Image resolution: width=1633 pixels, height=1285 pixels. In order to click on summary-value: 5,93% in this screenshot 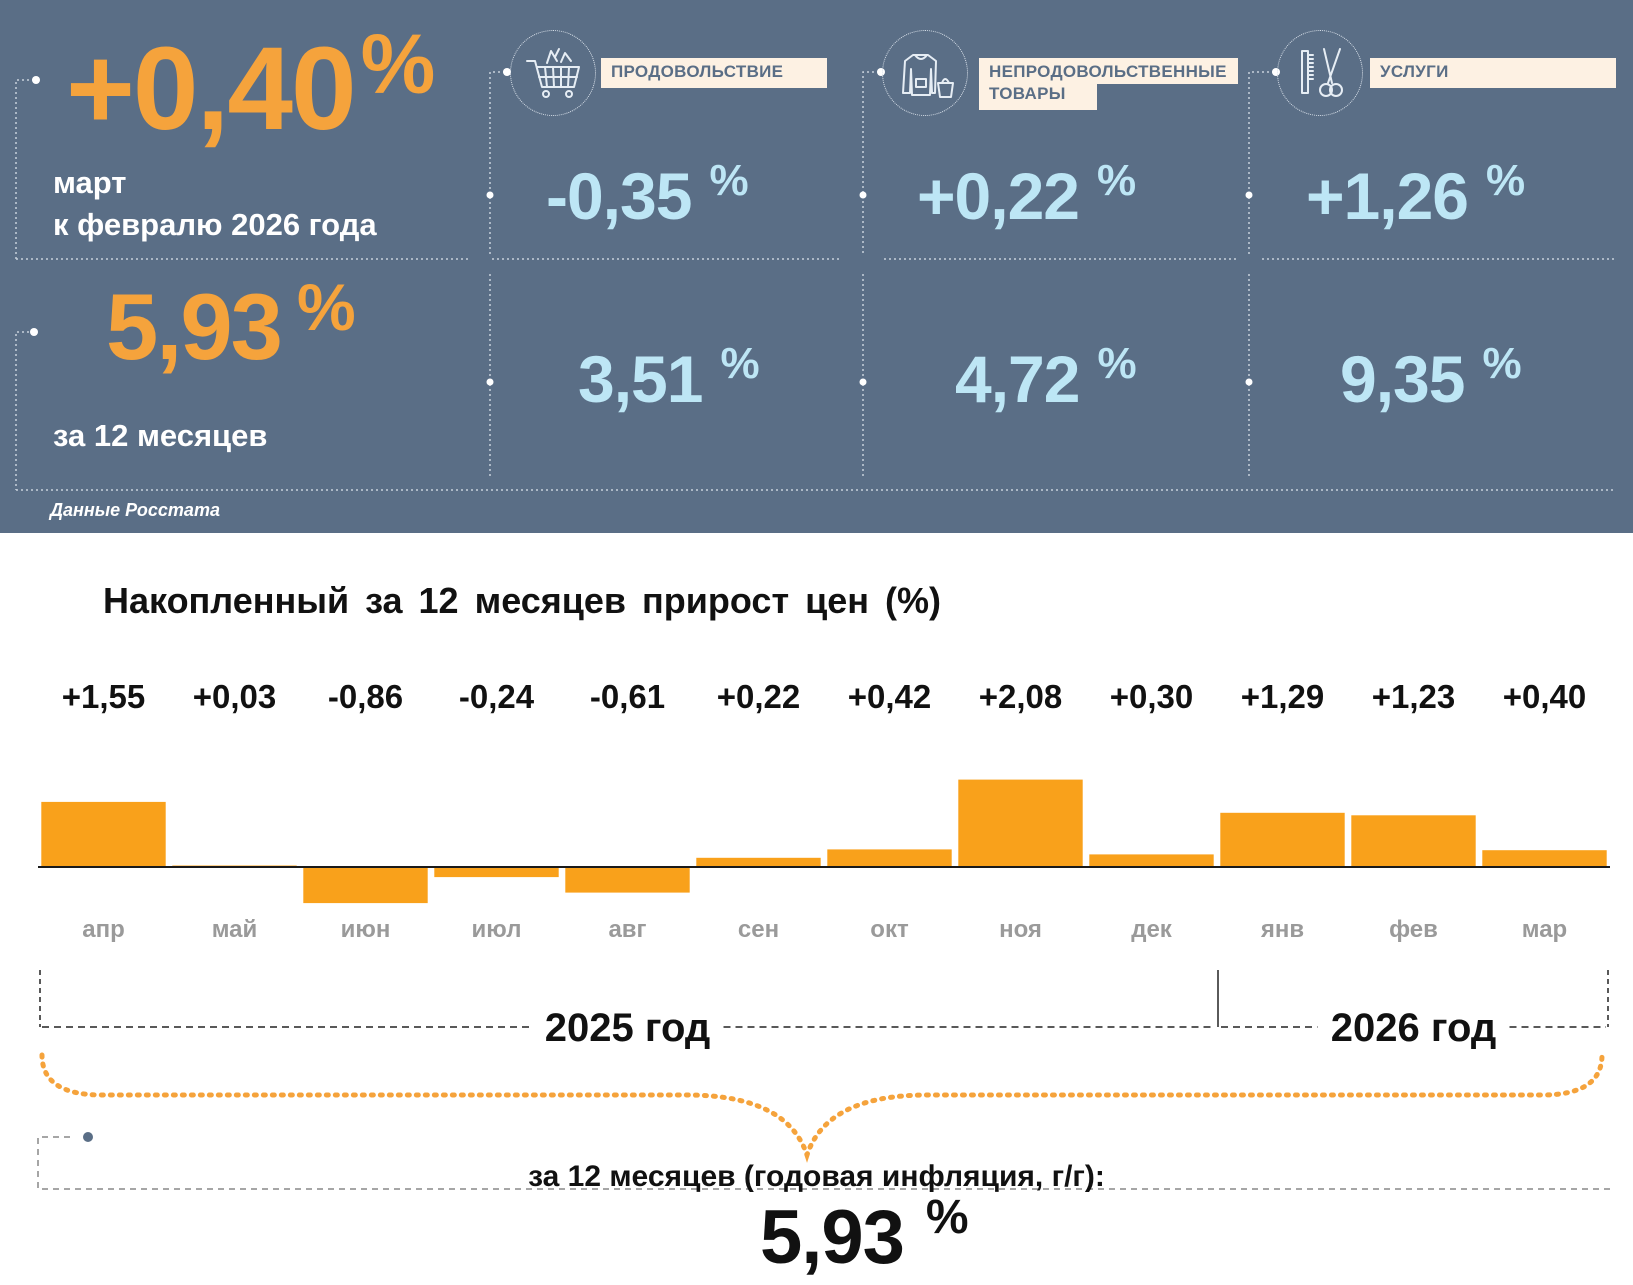, I will do `click(864, 1235)`.